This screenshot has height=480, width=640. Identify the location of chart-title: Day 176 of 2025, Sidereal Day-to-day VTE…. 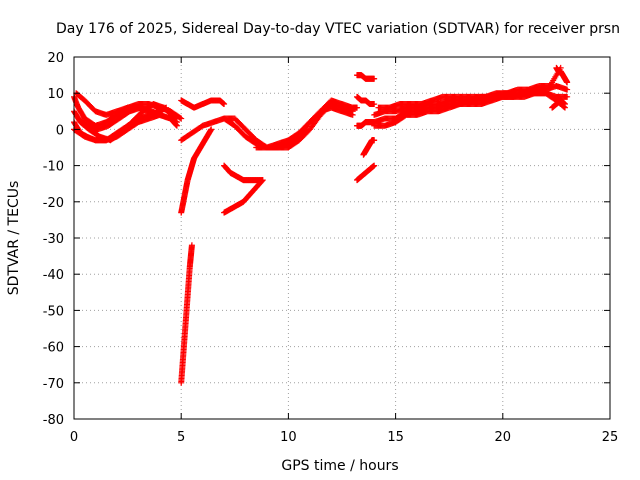
(338, 29).